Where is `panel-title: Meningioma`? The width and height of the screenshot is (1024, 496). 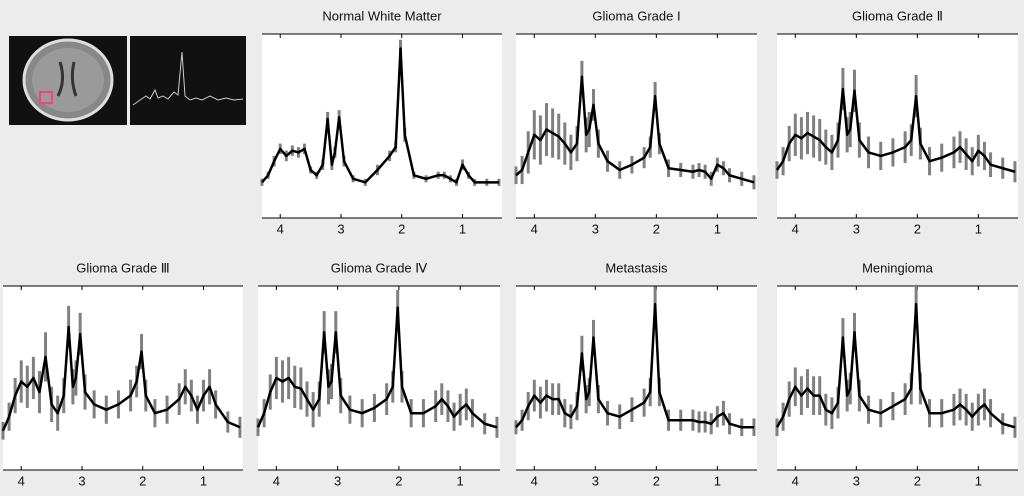
panel-title: Meningioma is located at coordinates (898, 267).